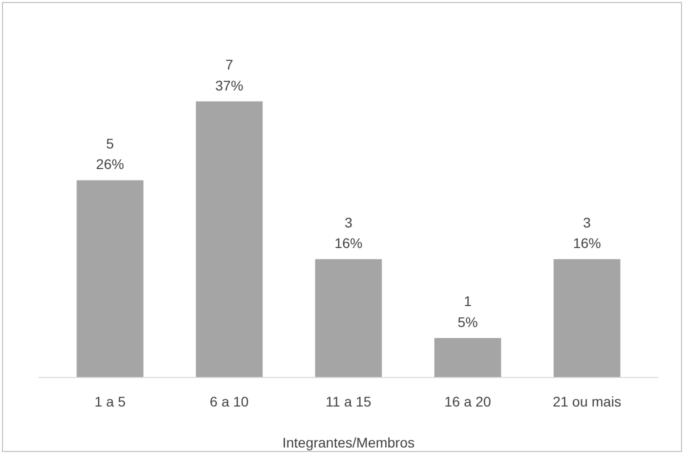  What do you see at coordinates (110, 402) in the screenshot?
I see `x-tick-label: 1 a 5` at bounding box center [110, 402].